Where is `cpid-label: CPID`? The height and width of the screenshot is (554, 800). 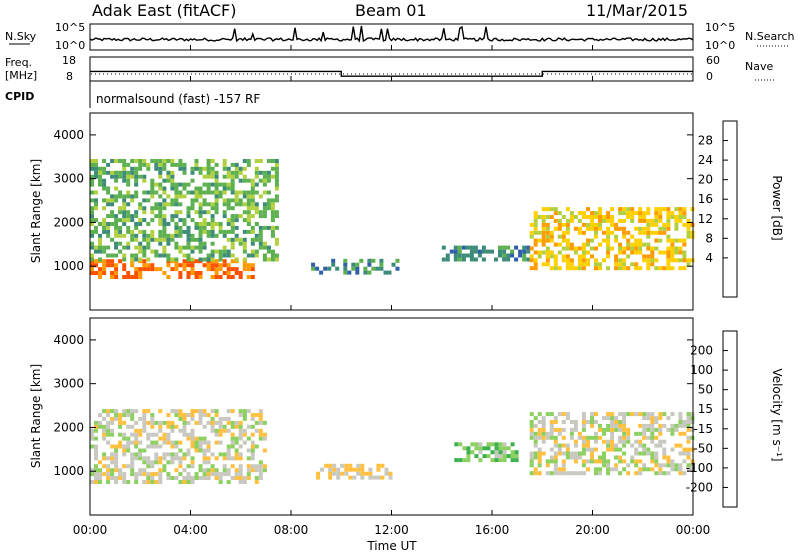 cpid-label: CPID is located at coordinates (19, 96).